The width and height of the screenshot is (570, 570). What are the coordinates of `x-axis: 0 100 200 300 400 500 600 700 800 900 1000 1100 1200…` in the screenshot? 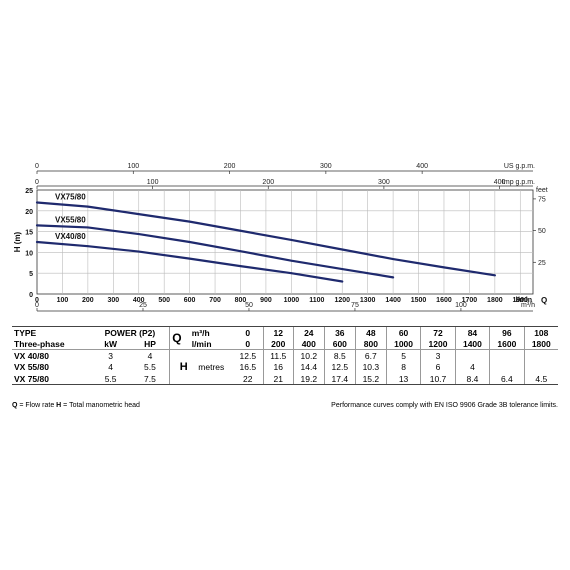 It's located at (291, 304).